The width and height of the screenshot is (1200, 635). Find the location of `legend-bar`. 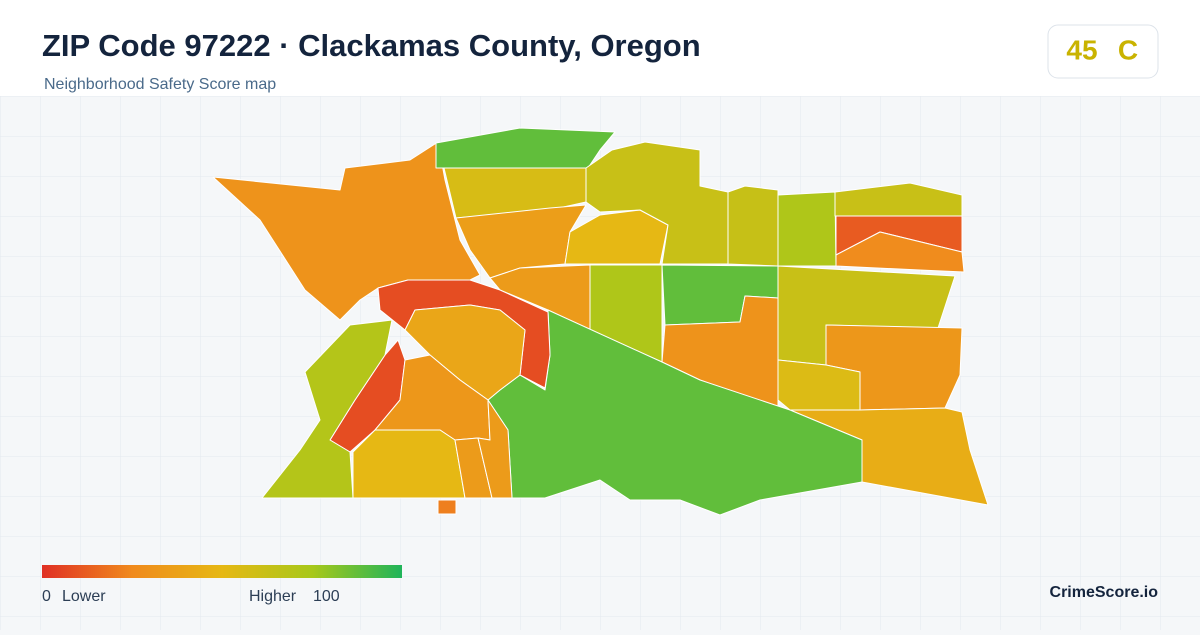

legend-bar is located at coordinates (222, 571).